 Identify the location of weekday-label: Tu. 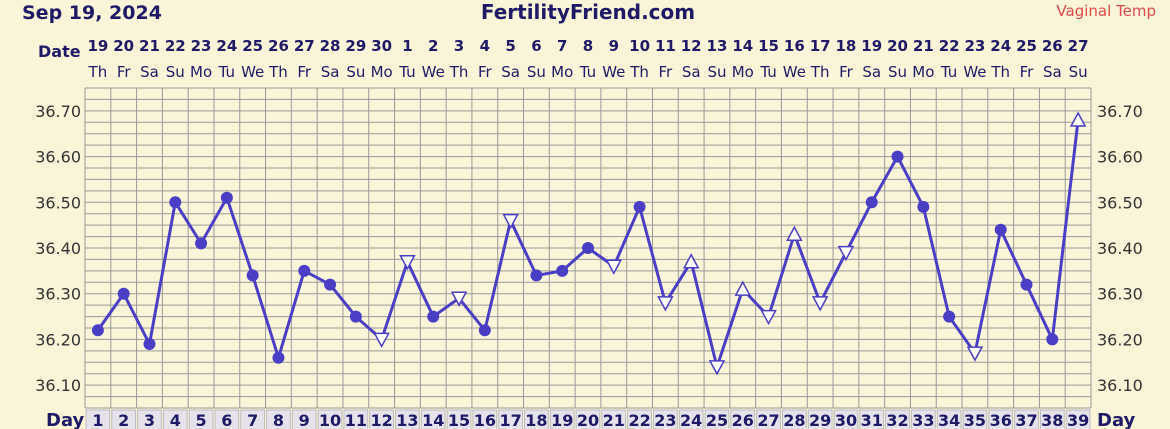
(226, 72).